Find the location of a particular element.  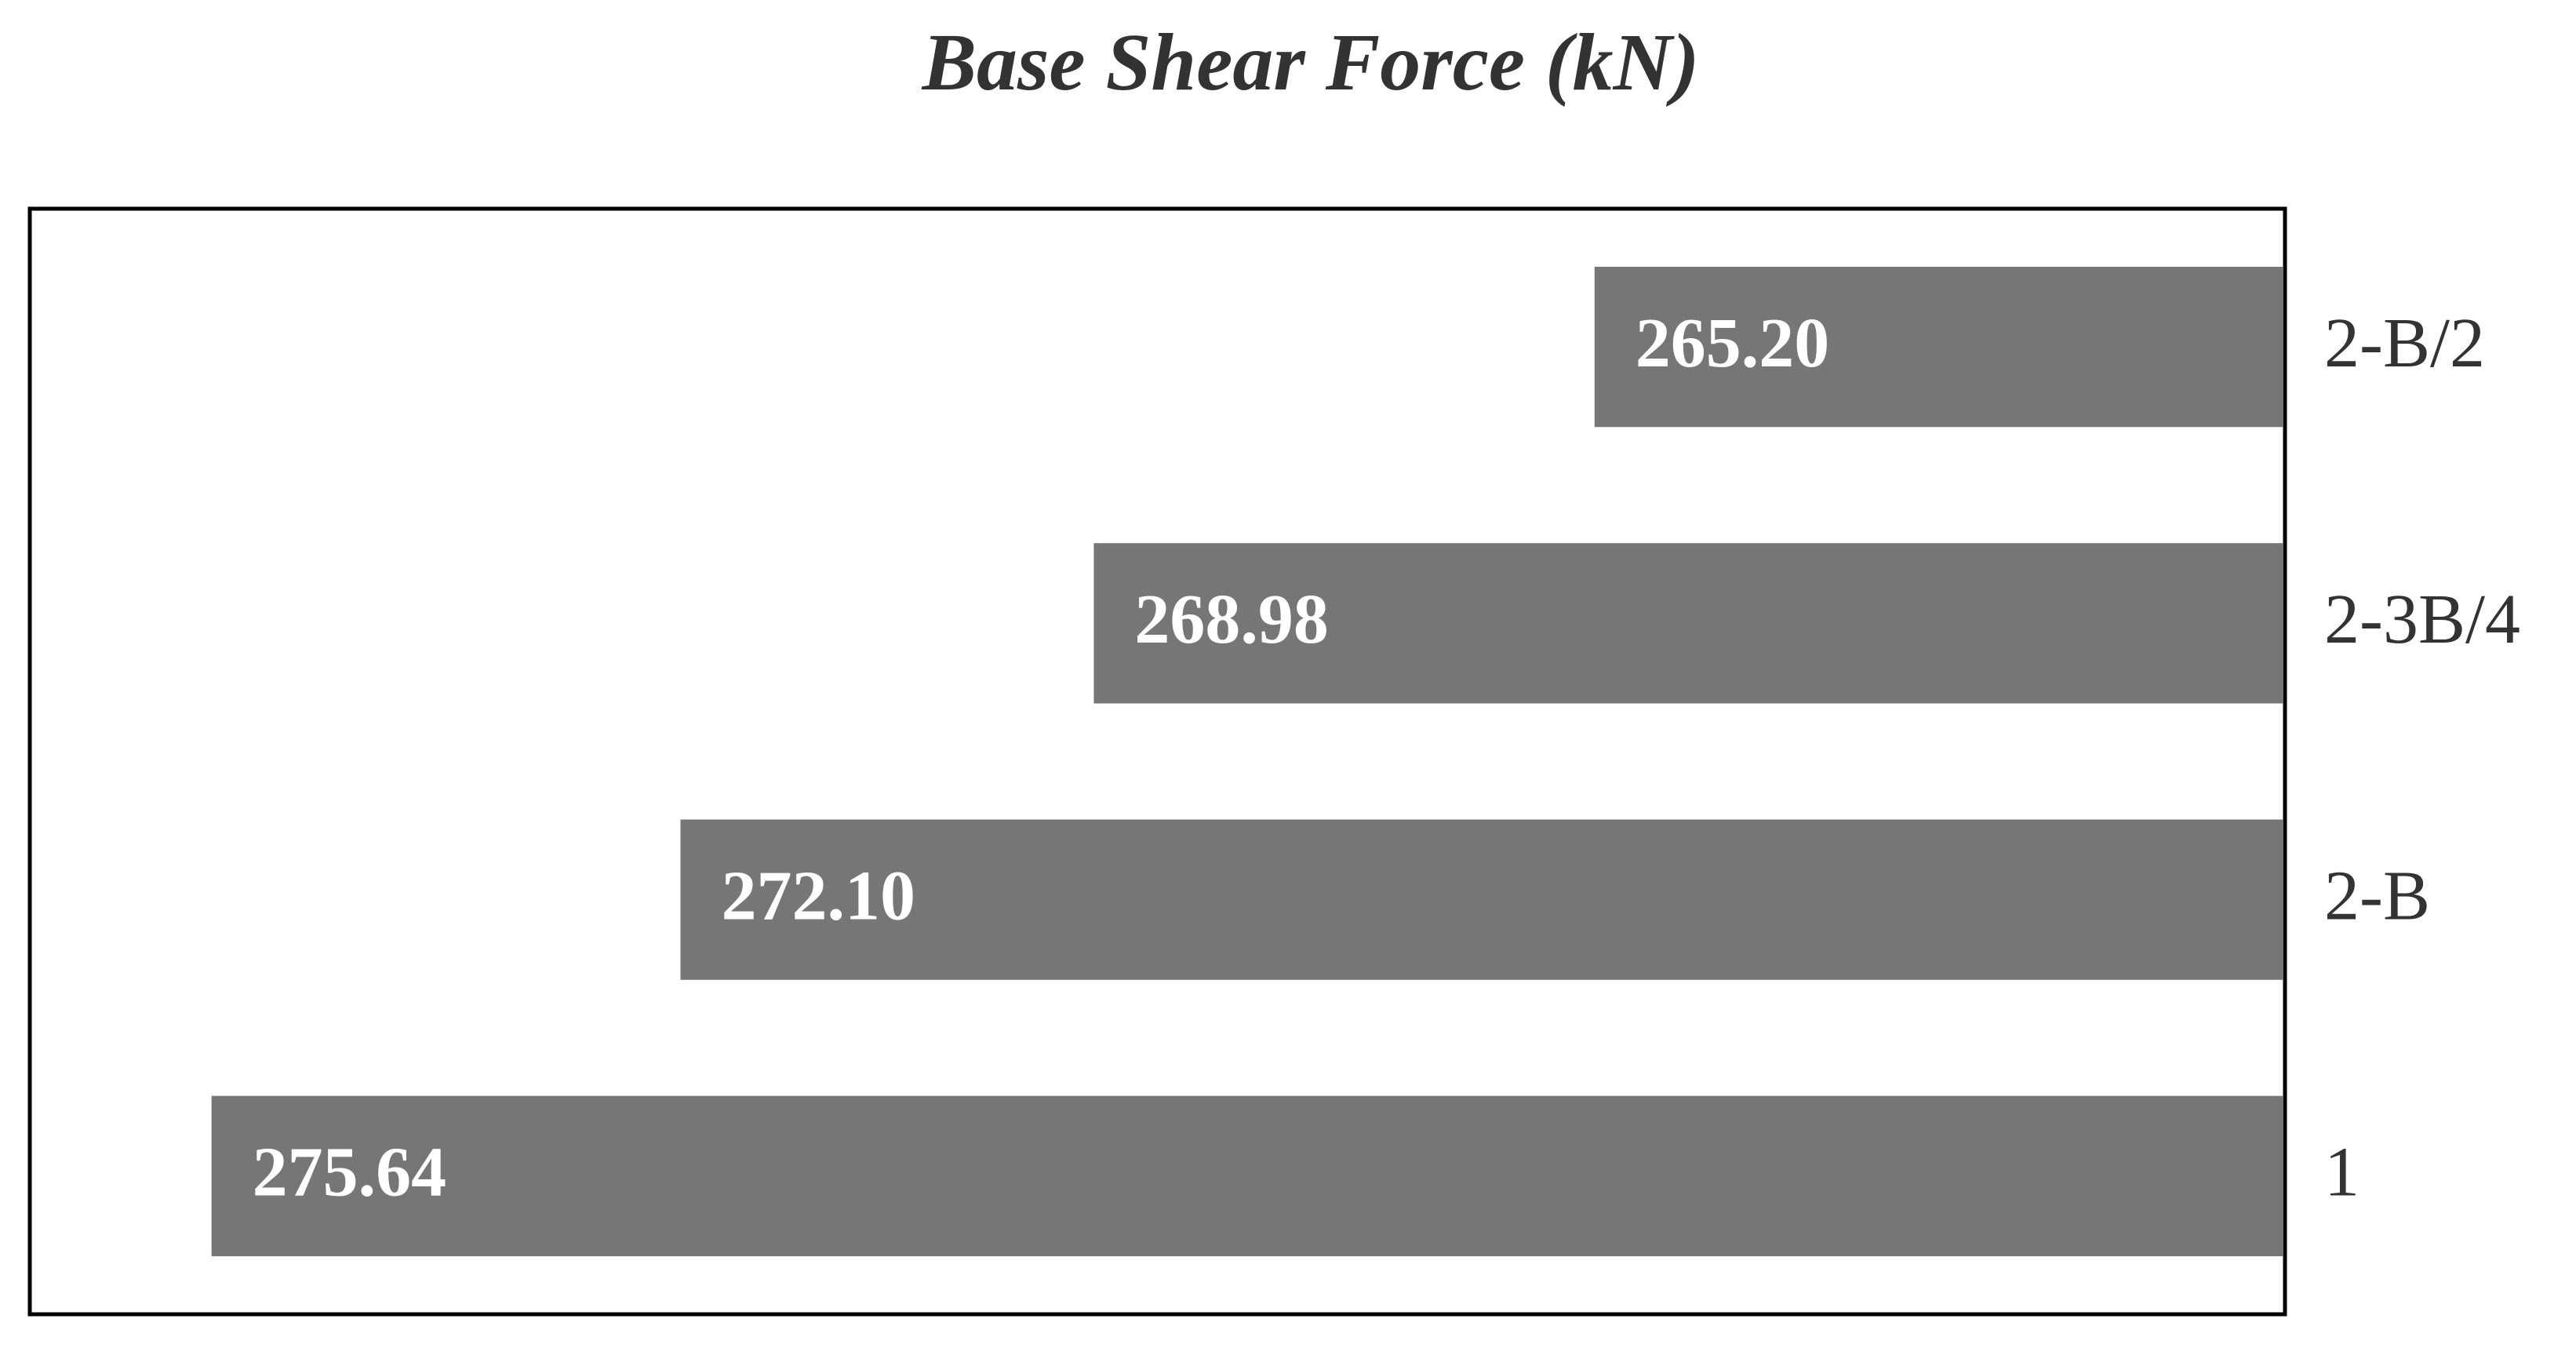

y-tick-label: 1 is located at coordinates (2342, 1172).